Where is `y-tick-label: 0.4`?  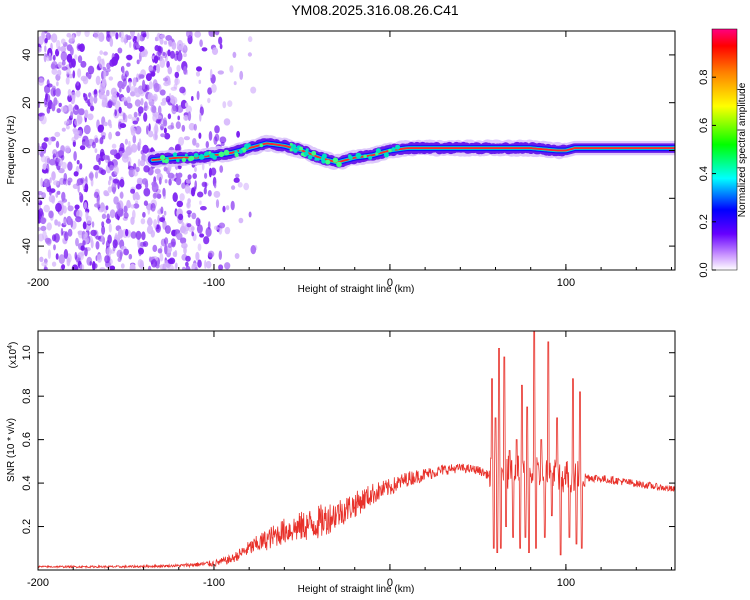 y-tick-label: 0.4 is located at coordinates (27, 482).